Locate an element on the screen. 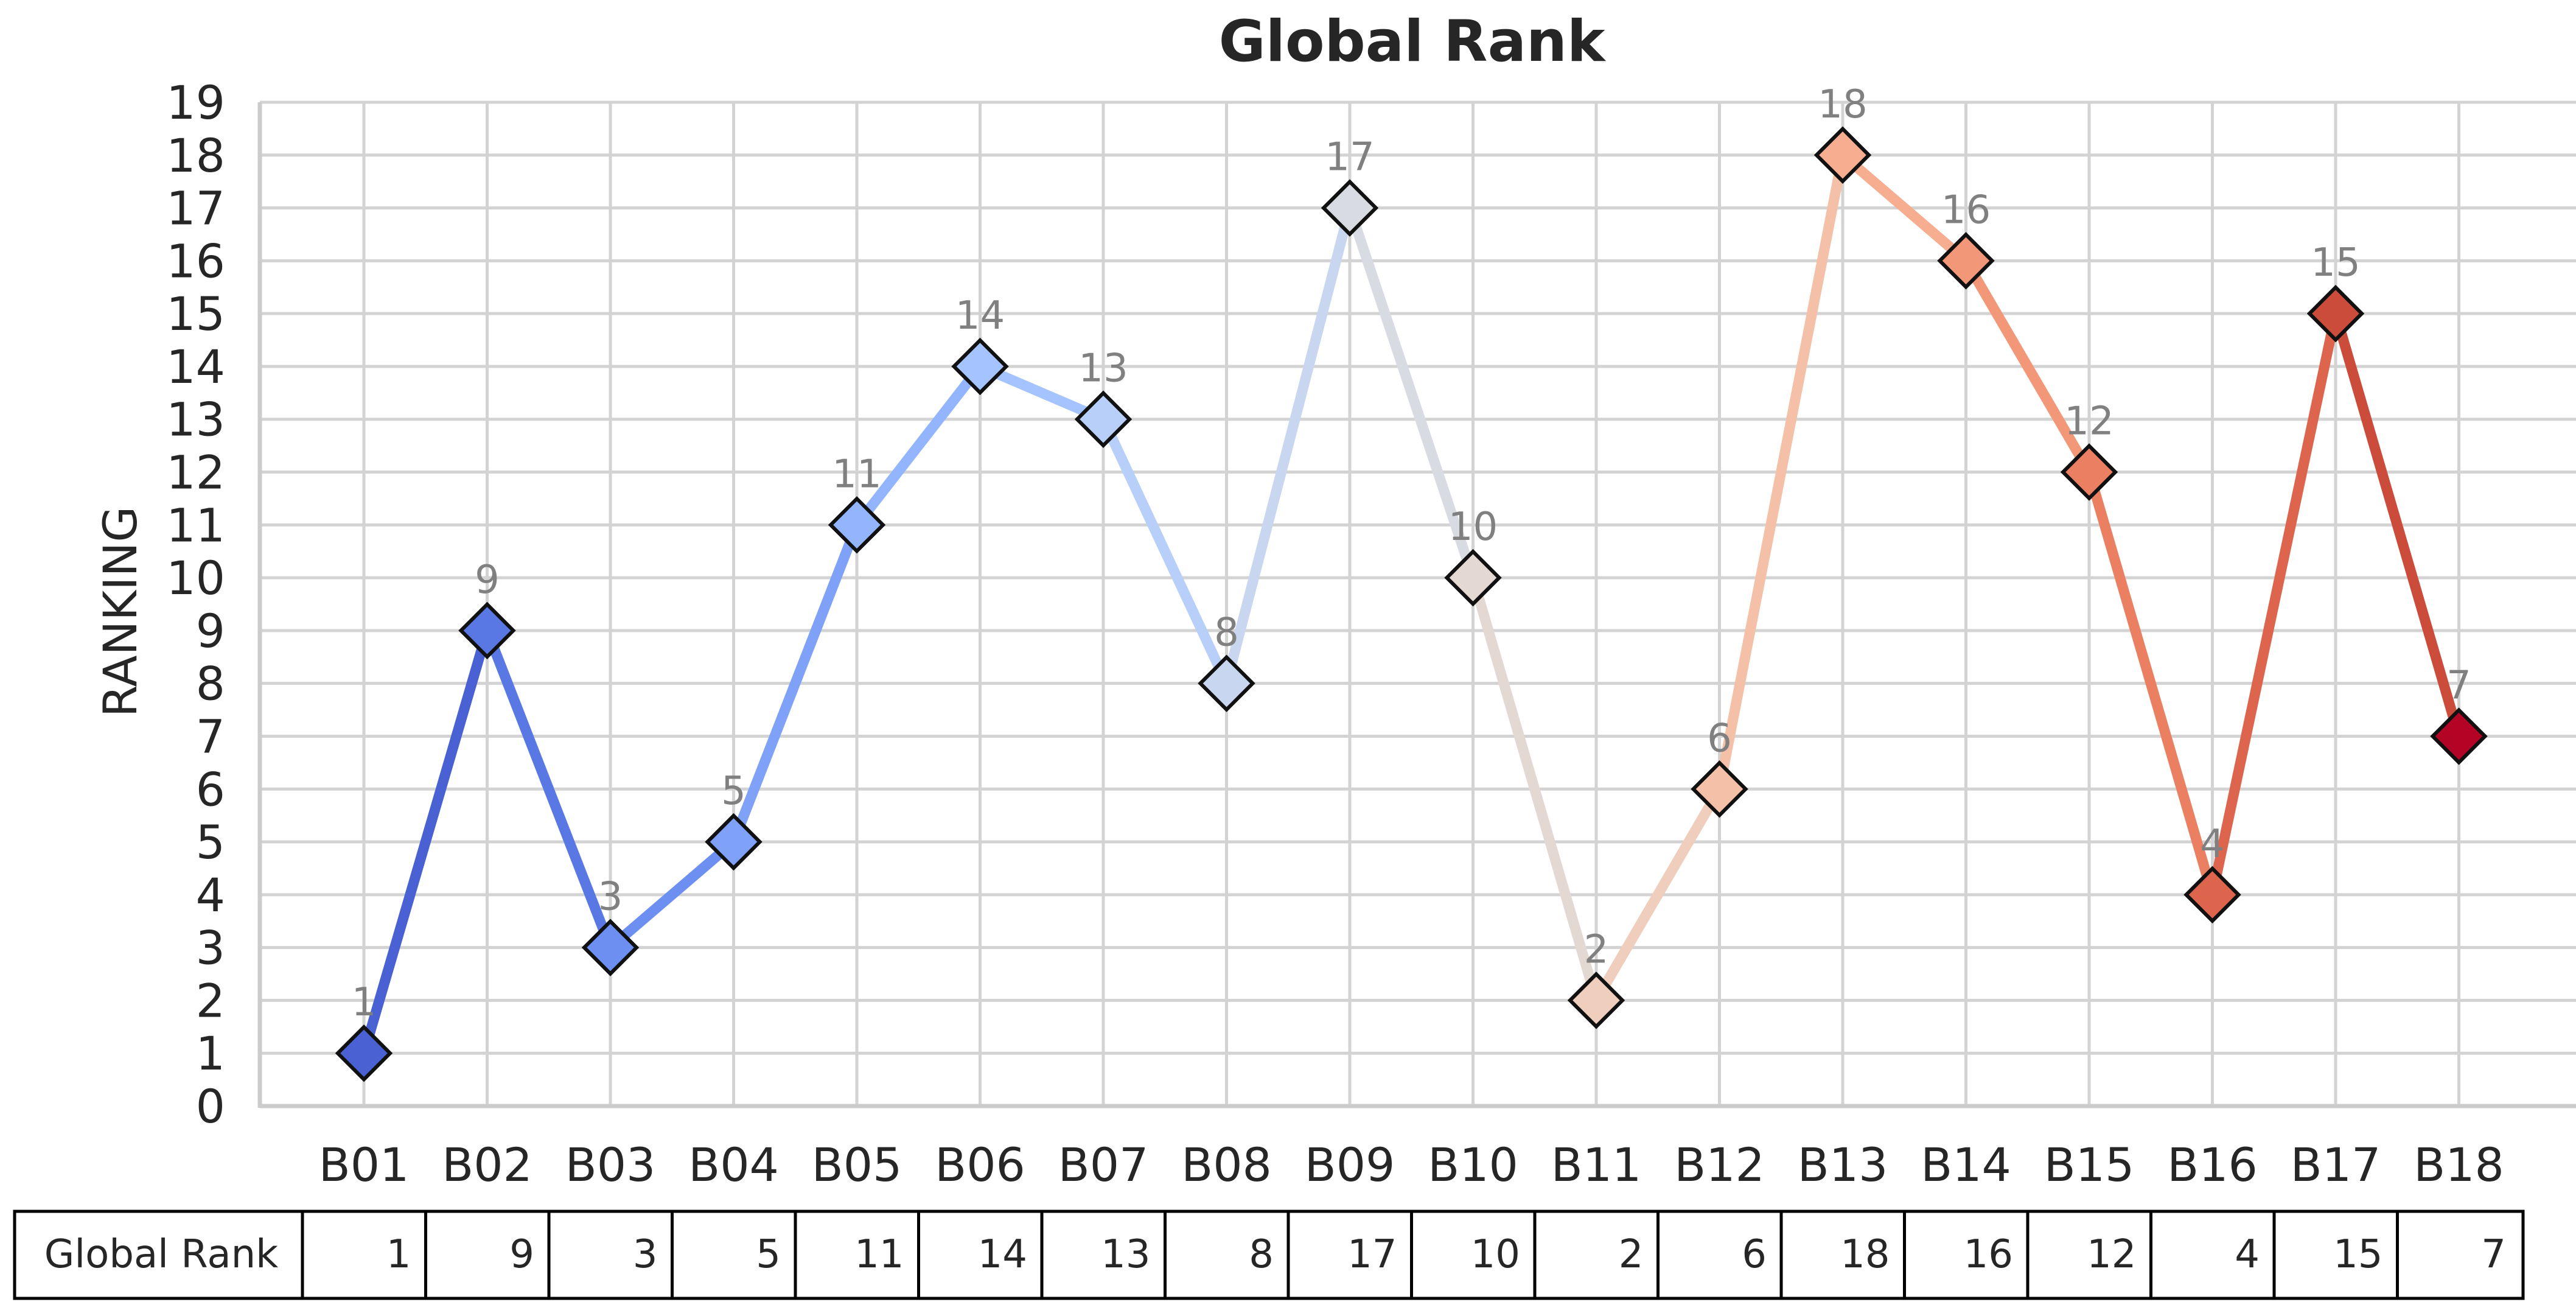 This screenshot has height=1313, width=2576. x-tick-label: B15 is located at coordinates (2089, 1165).